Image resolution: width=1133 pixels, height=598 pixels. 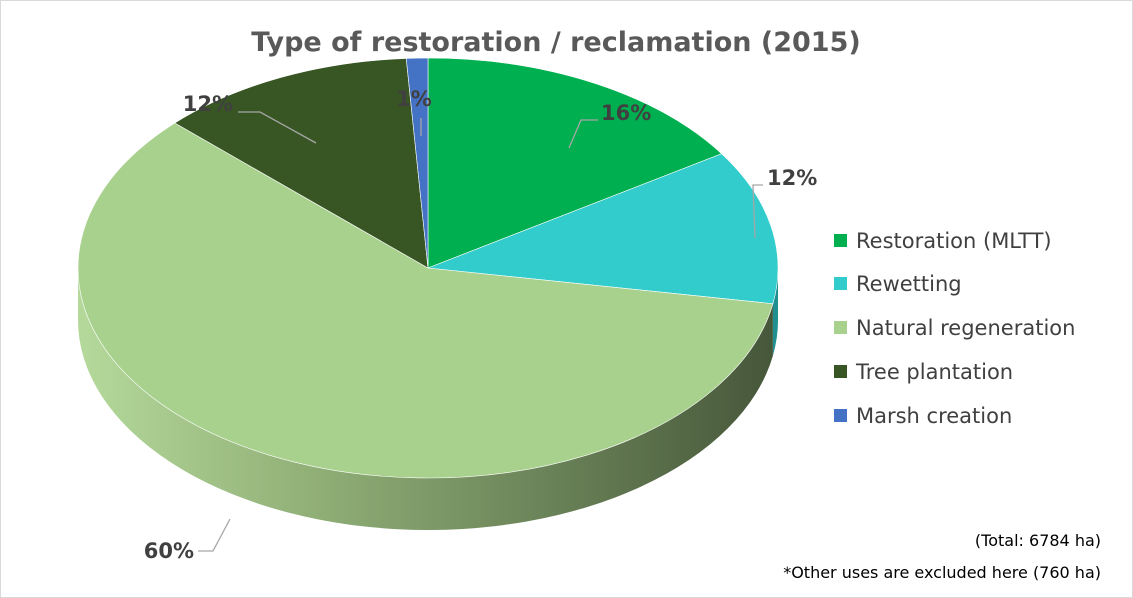 What do you see at coordinates (277, 127) in the screenshot?
I see `leader-line-tree-plantation` at bounding box center [277, 127].